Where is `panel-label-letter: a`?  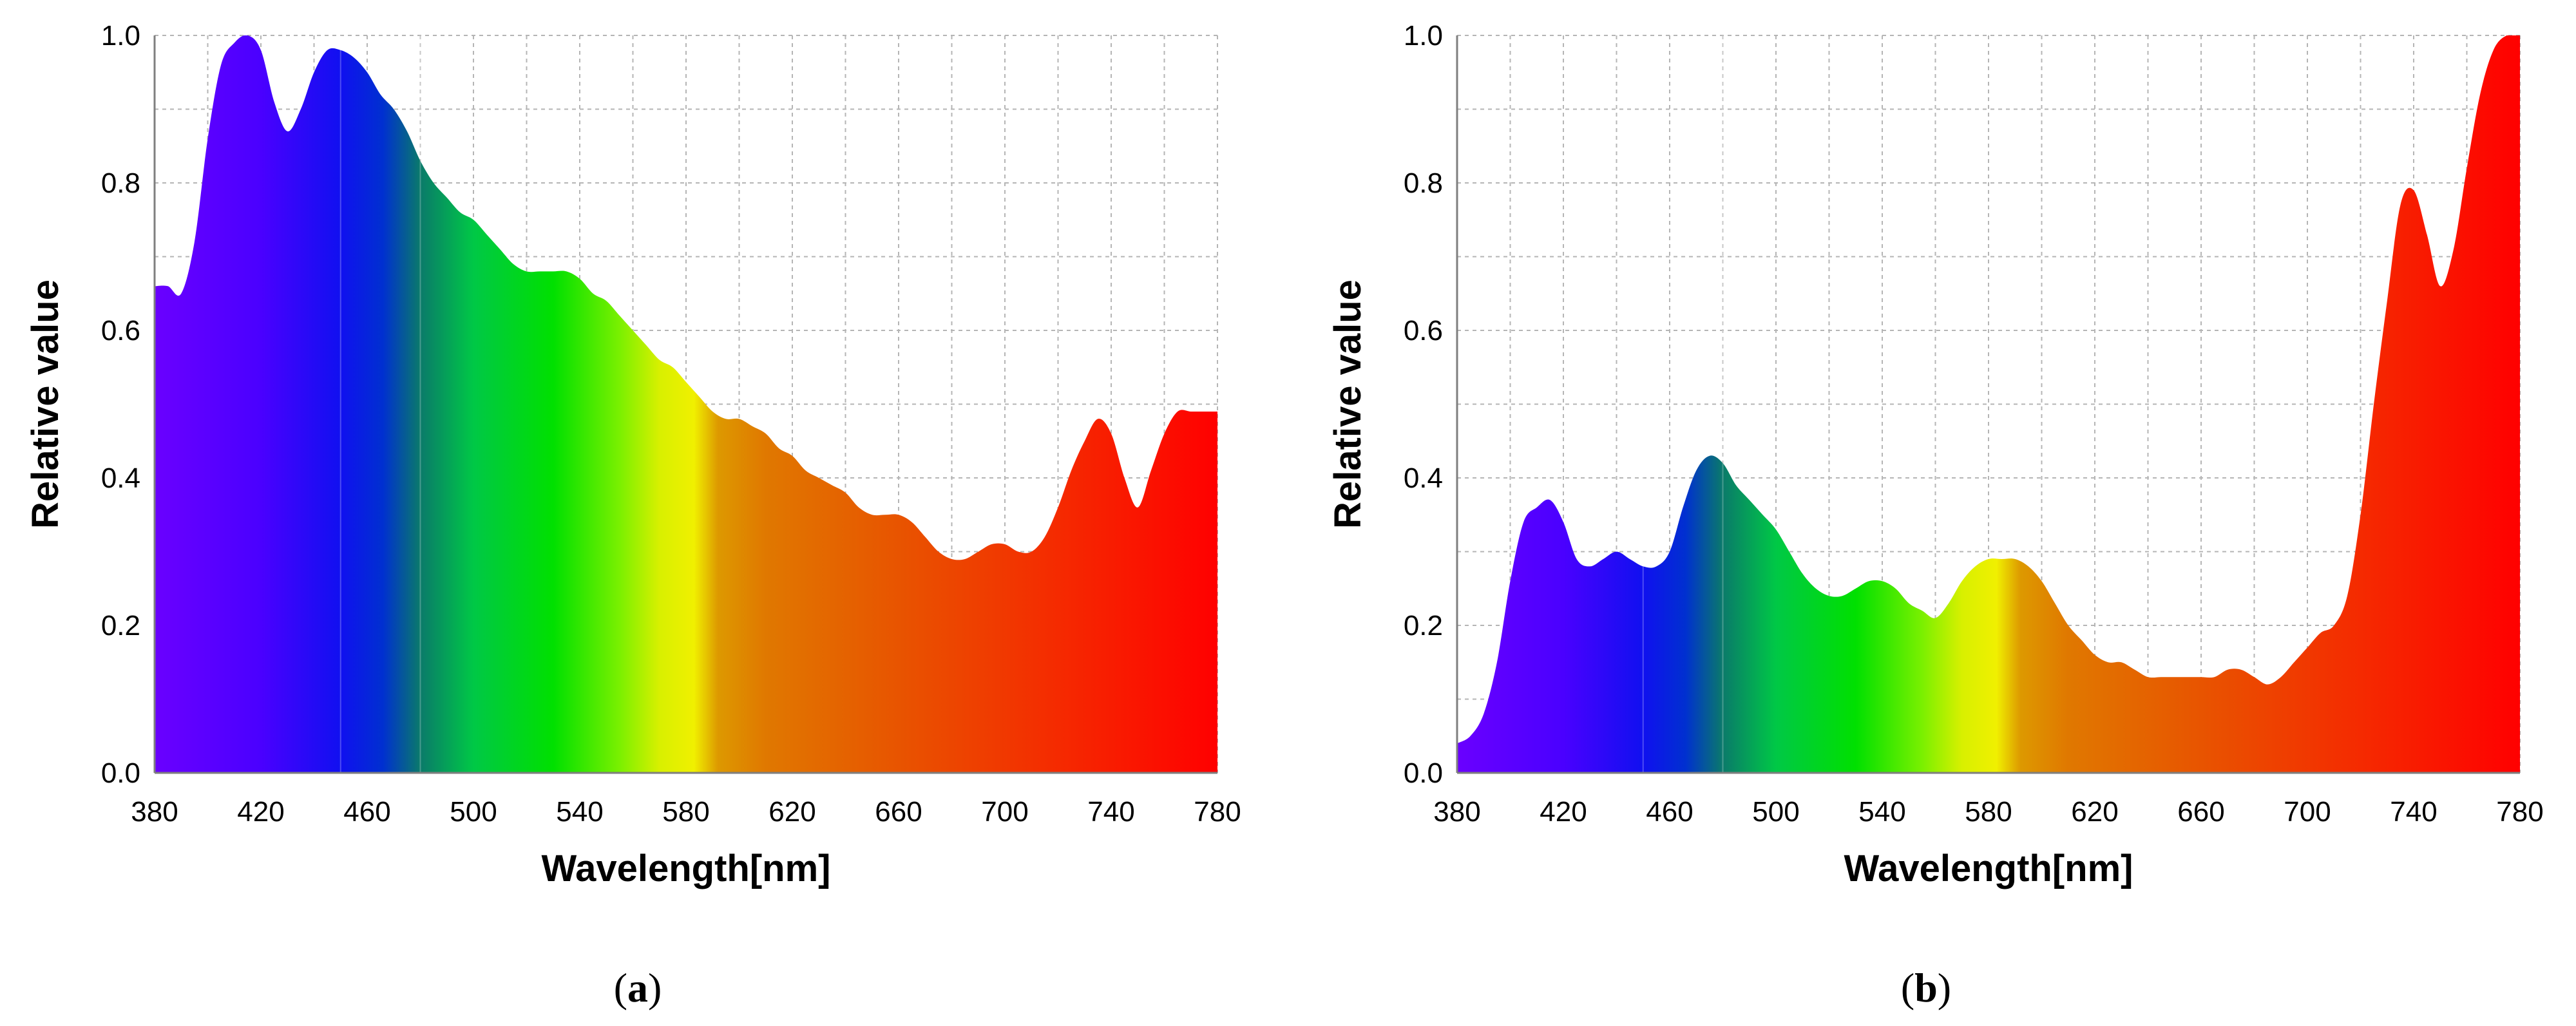 panel-label-letter: a is located at coordinates (637, 988).